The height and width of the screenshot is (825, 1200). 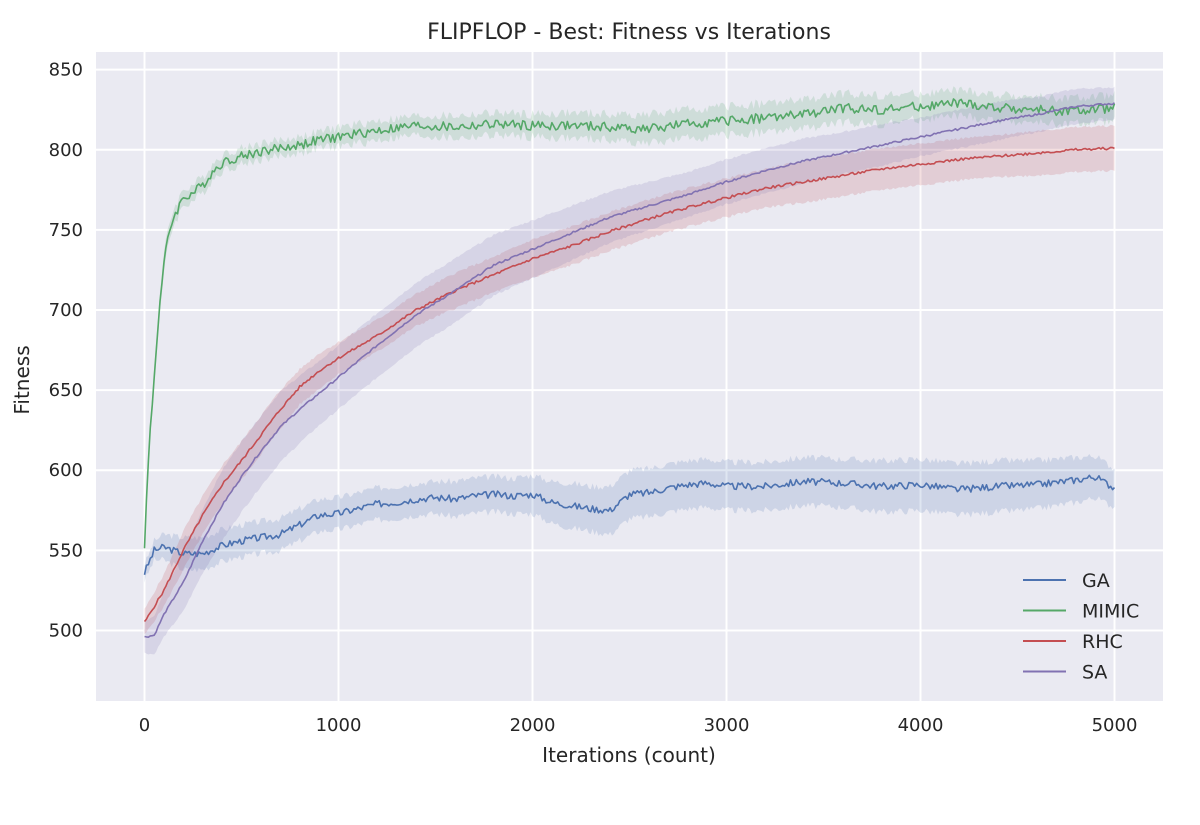 I want to click on legend-label-sa: SA, so click(x=1094, y=673).